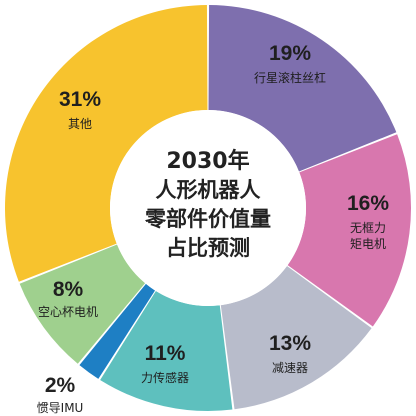 This screenshot has width=416, height=416. Describe the element at coordinates (290, 53) in the screenshot. I see `slice-percent-label: 19%` at that location.